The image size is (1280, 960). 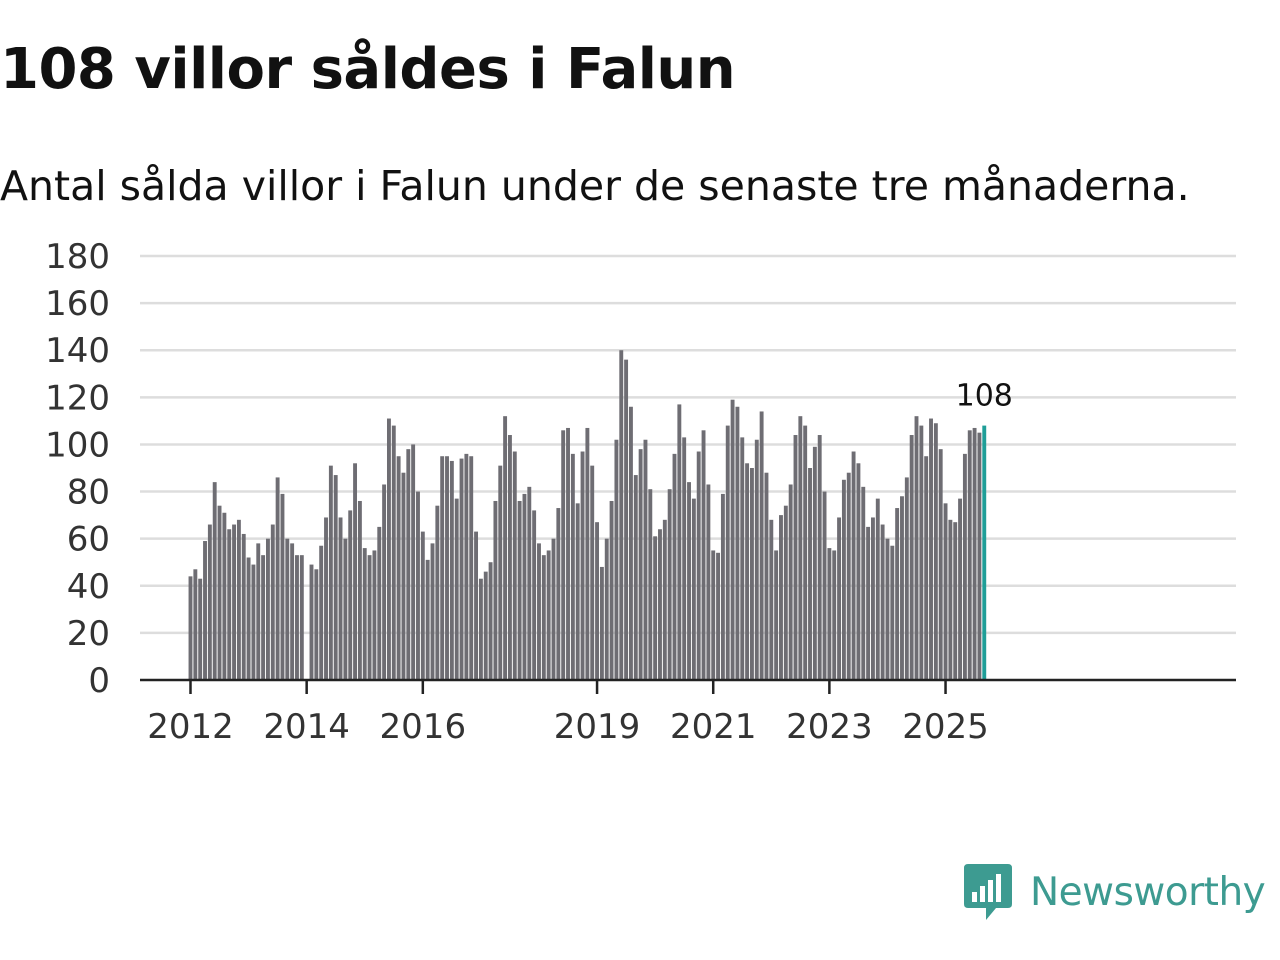 I want to click on newsworthy-logo-icon, so click(x=988, y=892).